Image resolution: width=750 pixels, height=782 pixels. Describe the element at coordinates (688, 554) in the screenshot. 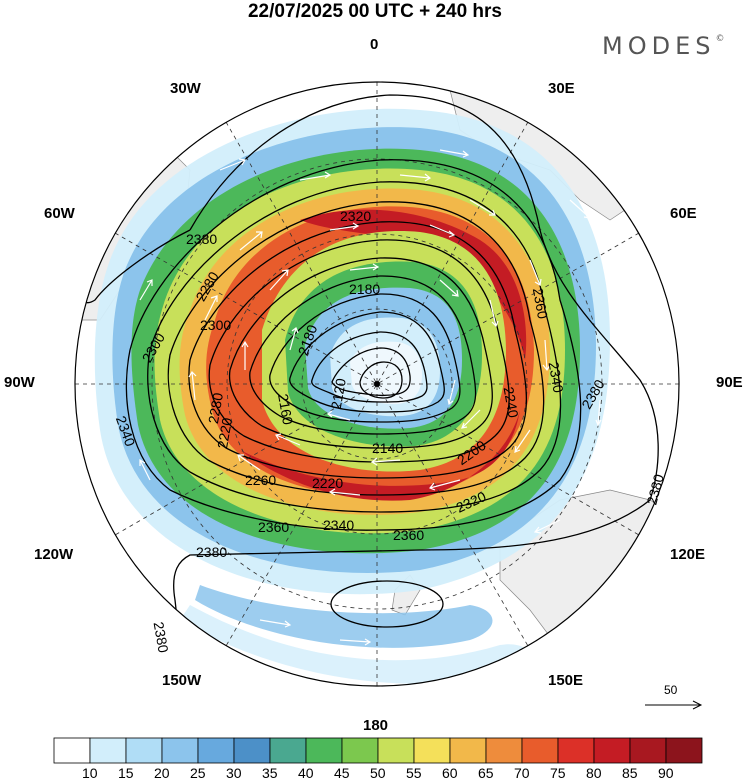

I see `longitude-label-120e: 120E` at that location.